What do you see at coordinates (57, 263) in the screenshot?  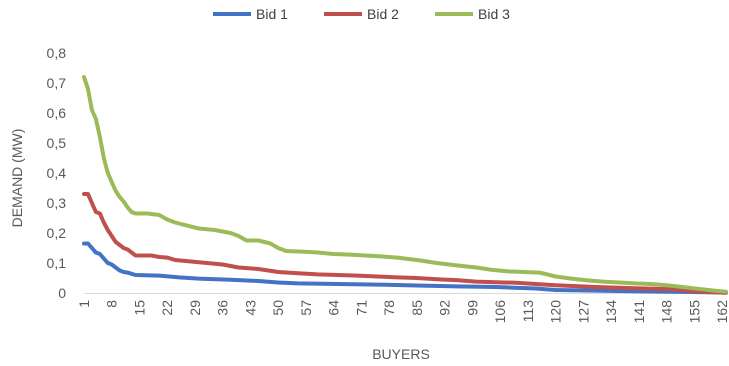 I see `y-tick-label: 0,1` at bounding box center [57, 263].